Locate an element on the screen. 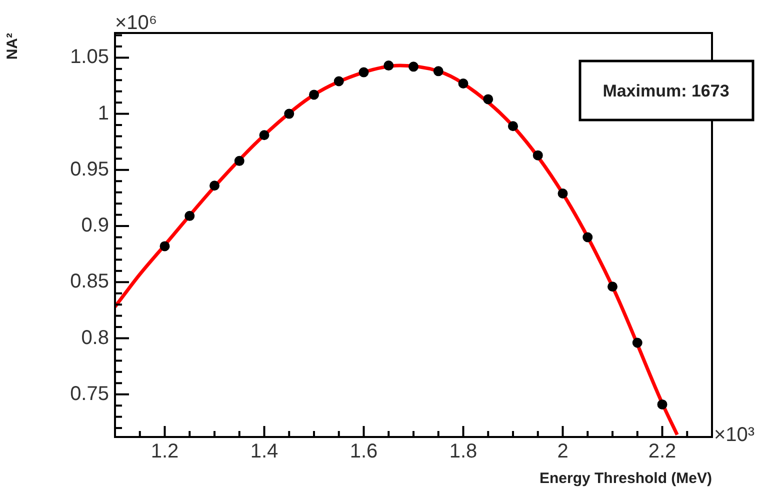 Image resolution: width=766 pixels, height=492 pixels. x-tick-label: 1.6 is located at coordinates (364, 451).